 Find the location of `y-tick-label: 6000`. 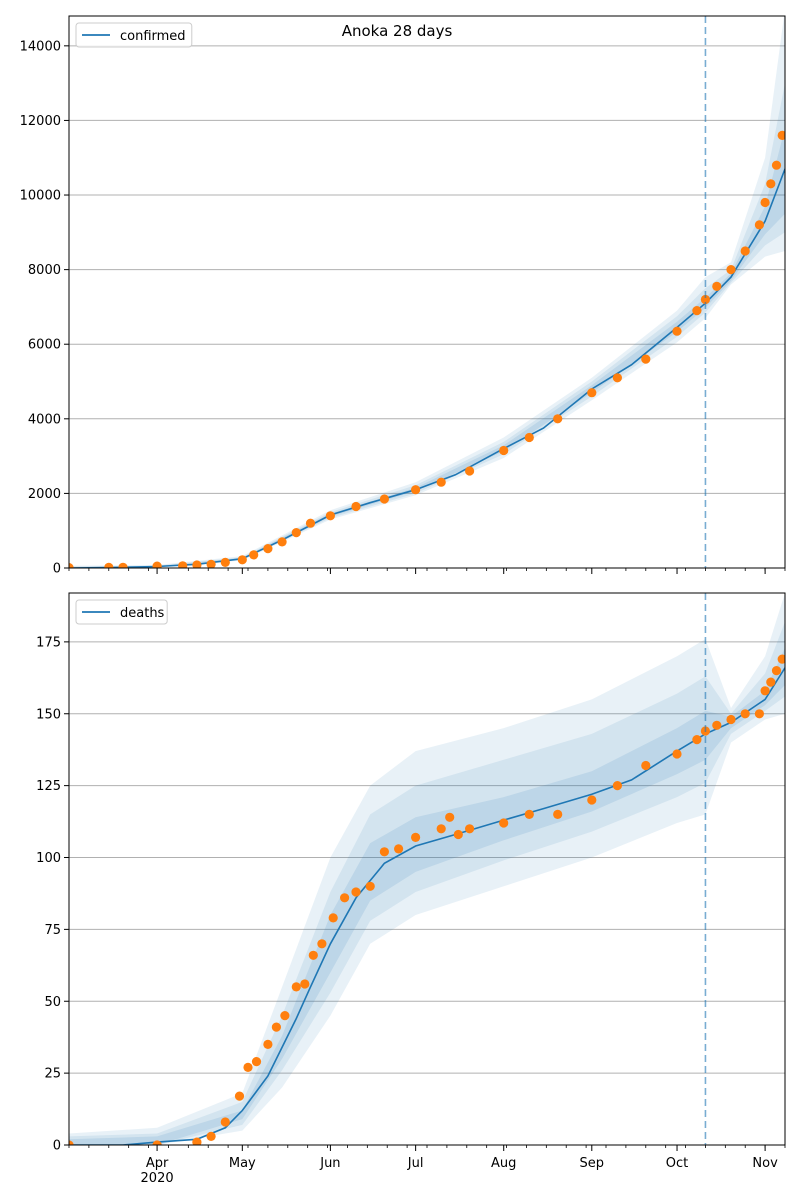

y-tick-label: 6000 is located at coordinates (44, 345).